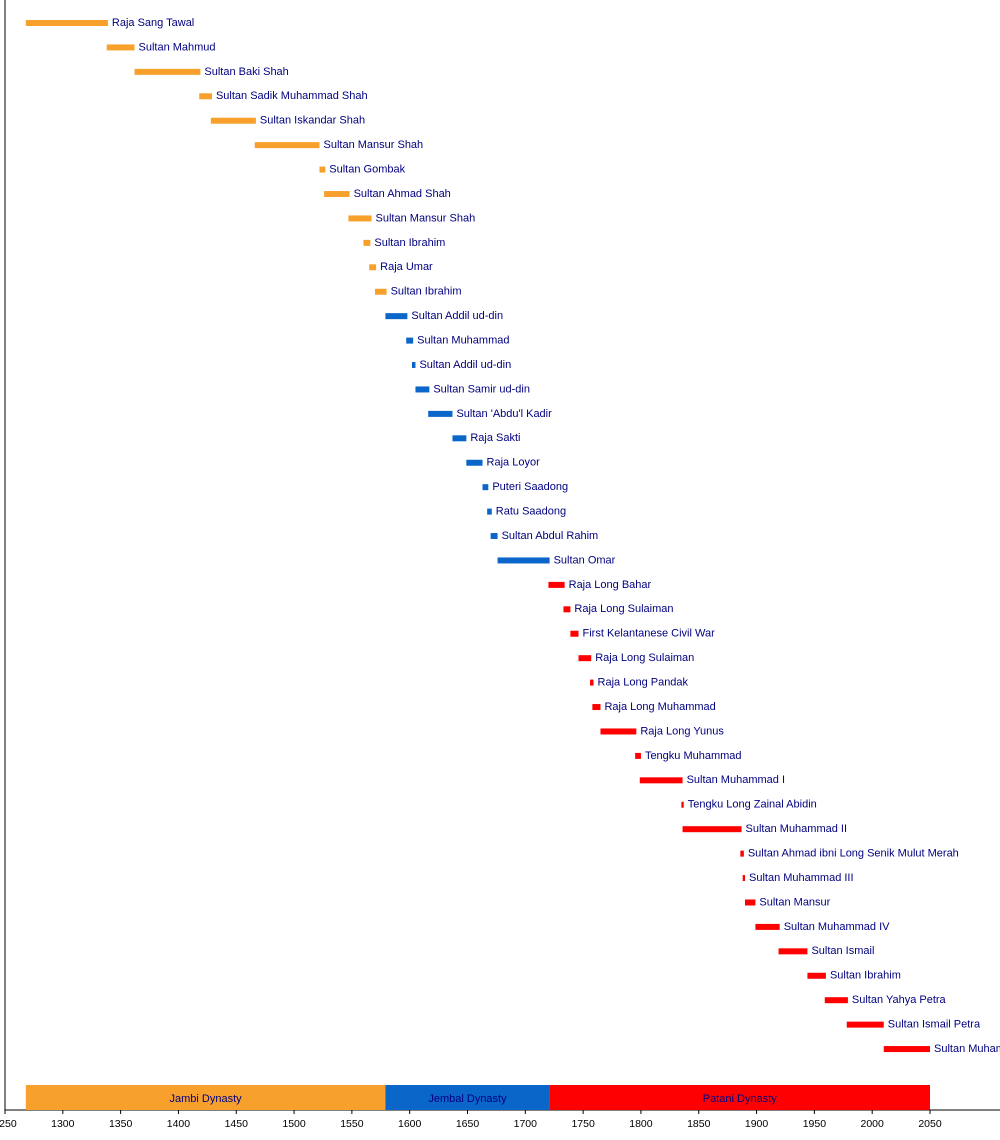 The image size is (1000, 1140). Describe the element at coordinates (352, 1124) in the screenshot. I see `x-tick-label: 1550` at that location.